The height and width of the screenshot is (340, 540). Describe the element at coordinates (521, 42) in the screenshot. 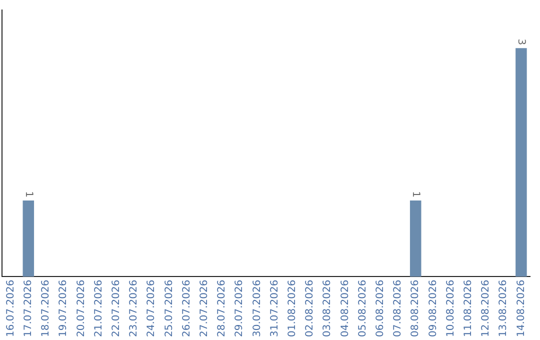

I see `data-label: 3` at that location.